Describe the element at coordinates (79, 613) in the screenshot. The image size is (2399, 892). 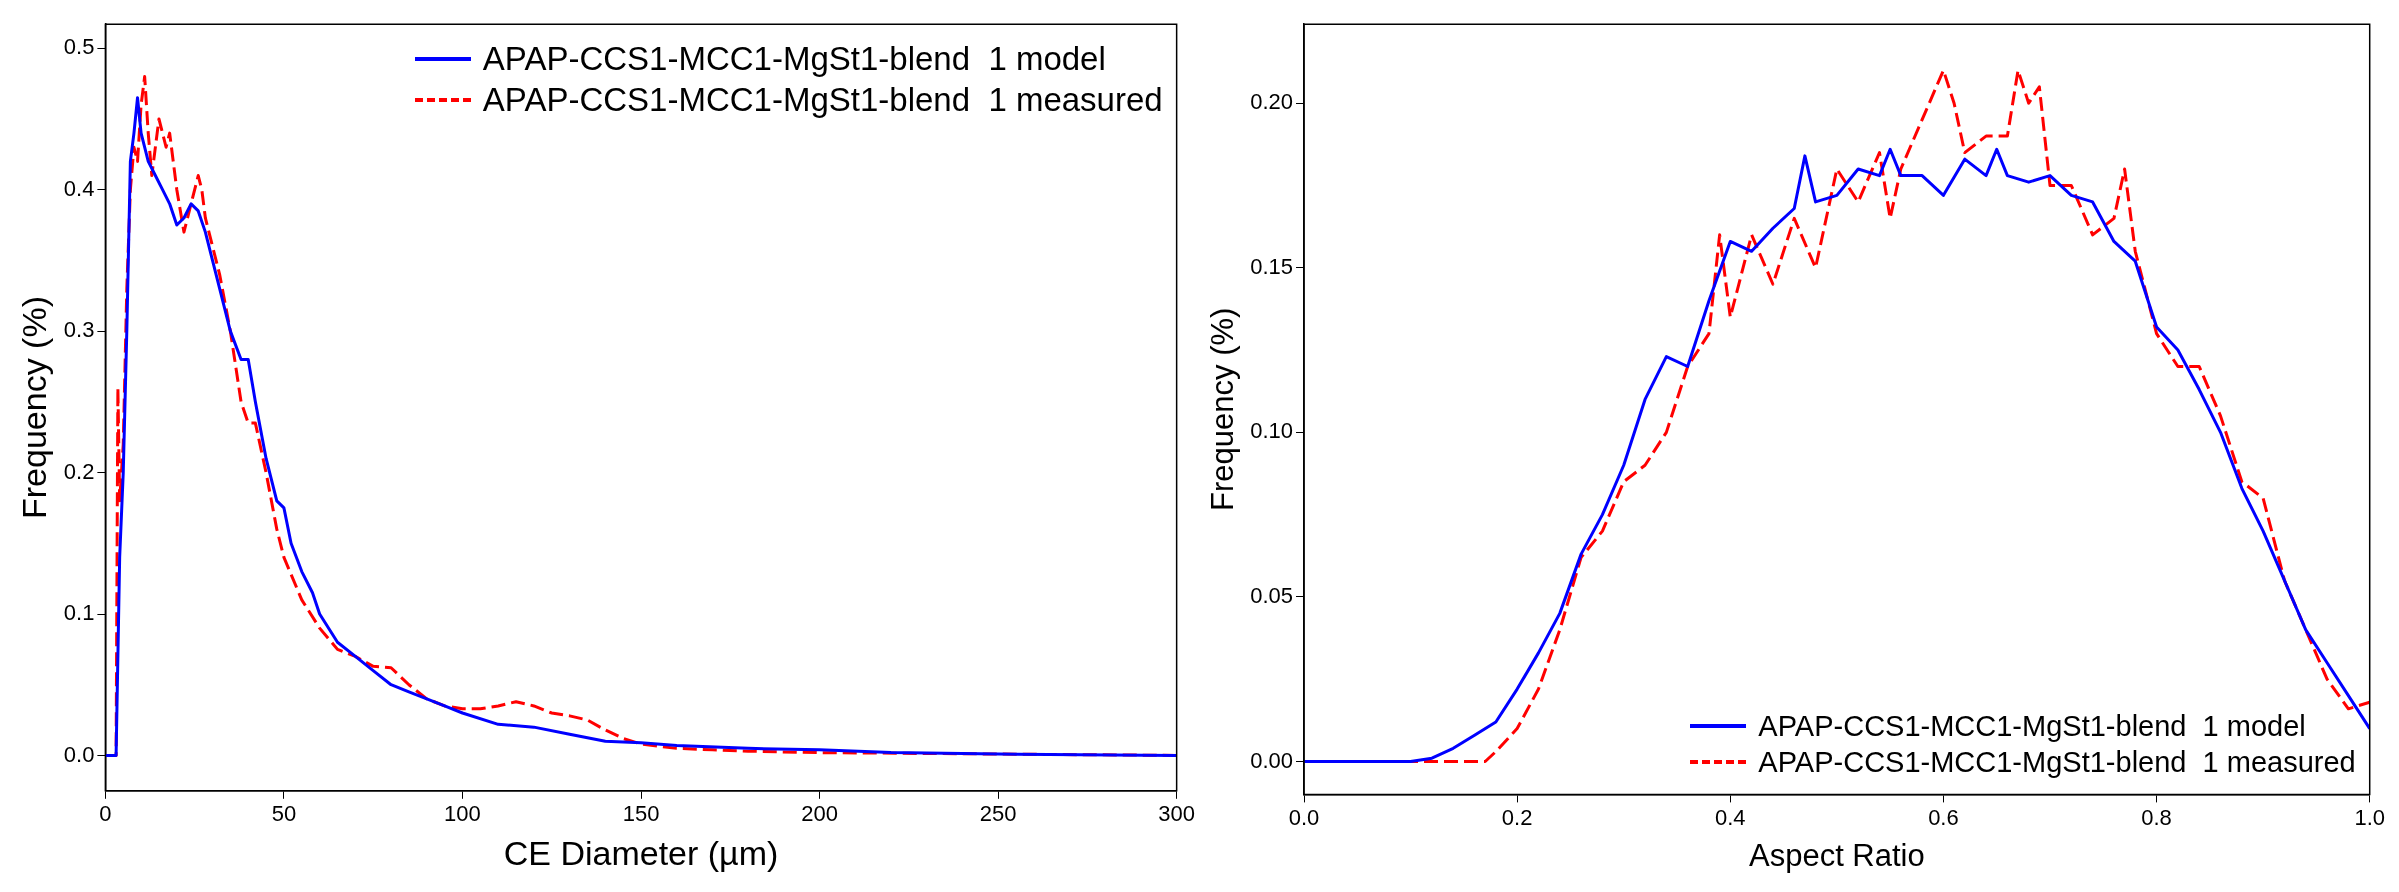
I see `y-tick-label: 0.1` at that location.